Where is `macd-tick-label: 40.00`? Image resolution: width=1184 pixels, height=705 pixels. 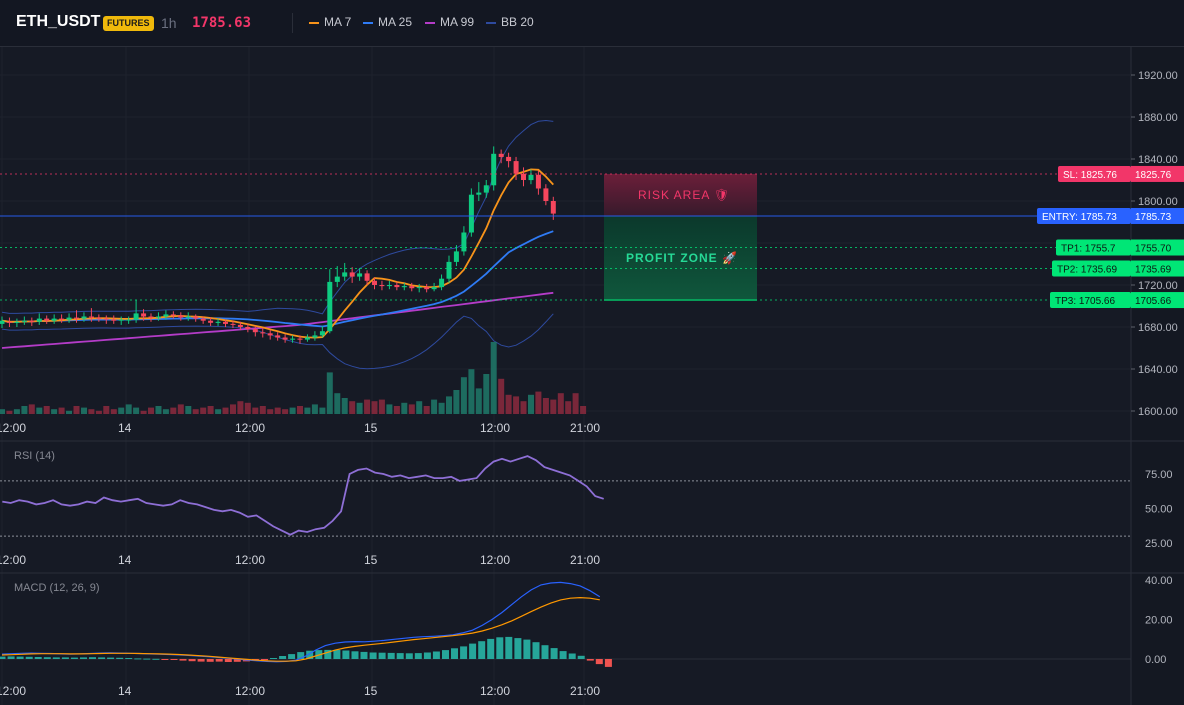 macd-tick-label: 40.00 is located at coordinates (1159, 581).